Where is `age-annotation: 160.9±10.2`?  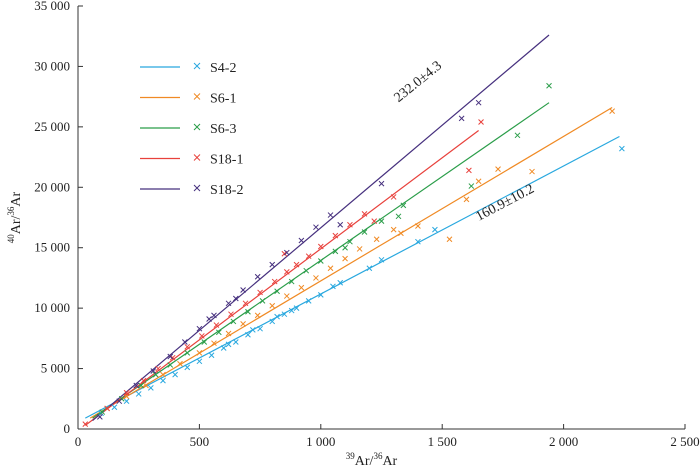
age-annotation: 160.9±10.2 is located at coordinates (504, 203).